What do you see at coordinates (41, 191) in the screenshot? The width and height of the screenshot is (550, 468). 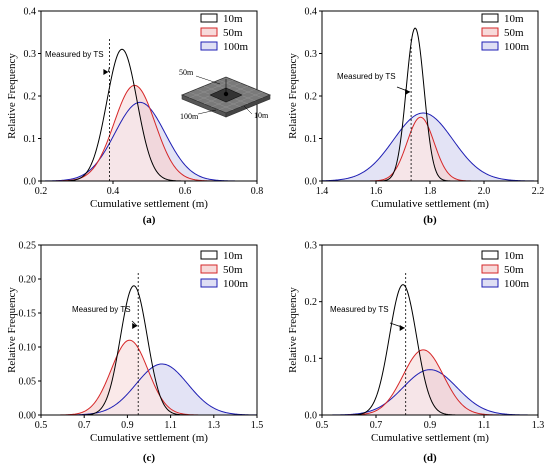 I see `x-tick-label: 0.2` at bounding box center [41, 191].